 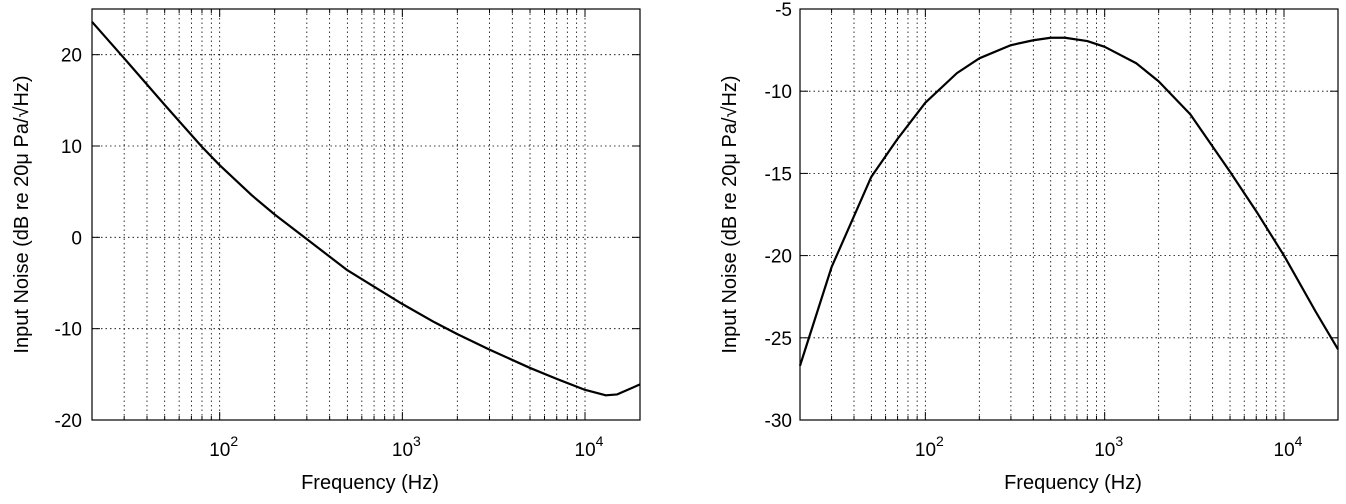 I want to click on y-tick-label: 10, so click(x=71, y=147).